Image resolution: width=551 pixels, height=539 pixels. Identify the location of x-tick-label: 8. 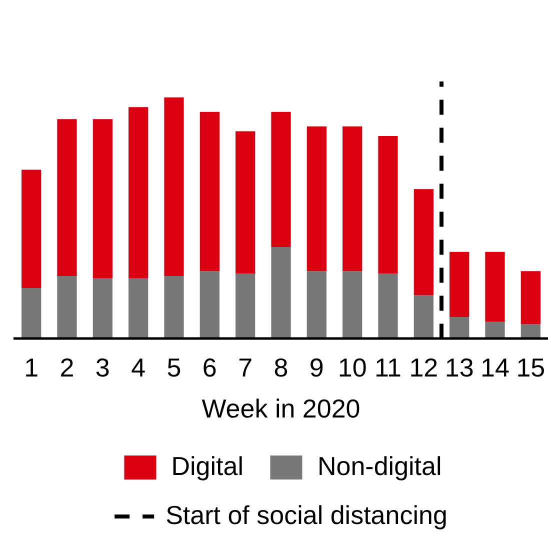
(281, 367).